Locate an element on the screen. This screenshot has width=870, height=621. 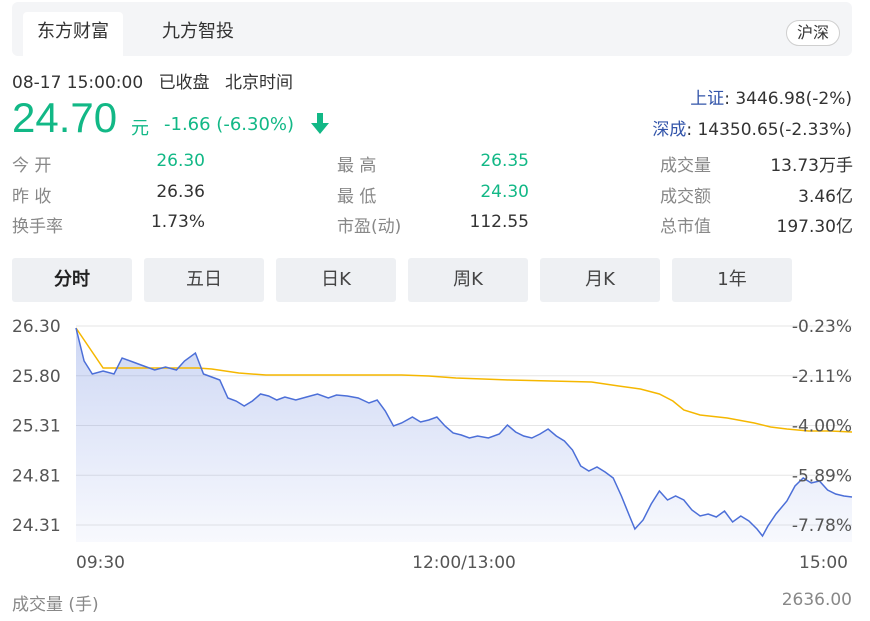
market-state: 已收盘 is located at coordinates (184, 83).